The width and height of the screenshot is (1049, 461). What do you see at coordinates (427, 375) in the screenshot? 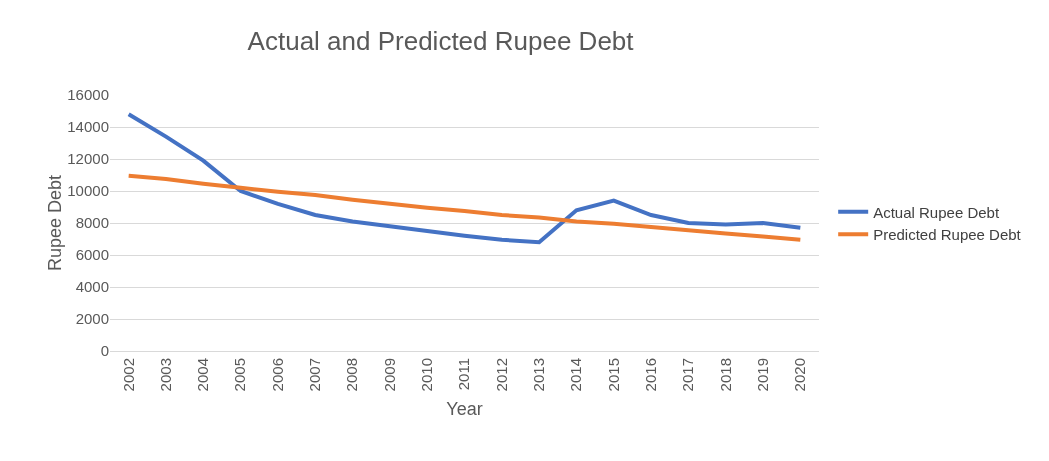
I see `x-tick-label: 2010` at bounding box center [427, 375].